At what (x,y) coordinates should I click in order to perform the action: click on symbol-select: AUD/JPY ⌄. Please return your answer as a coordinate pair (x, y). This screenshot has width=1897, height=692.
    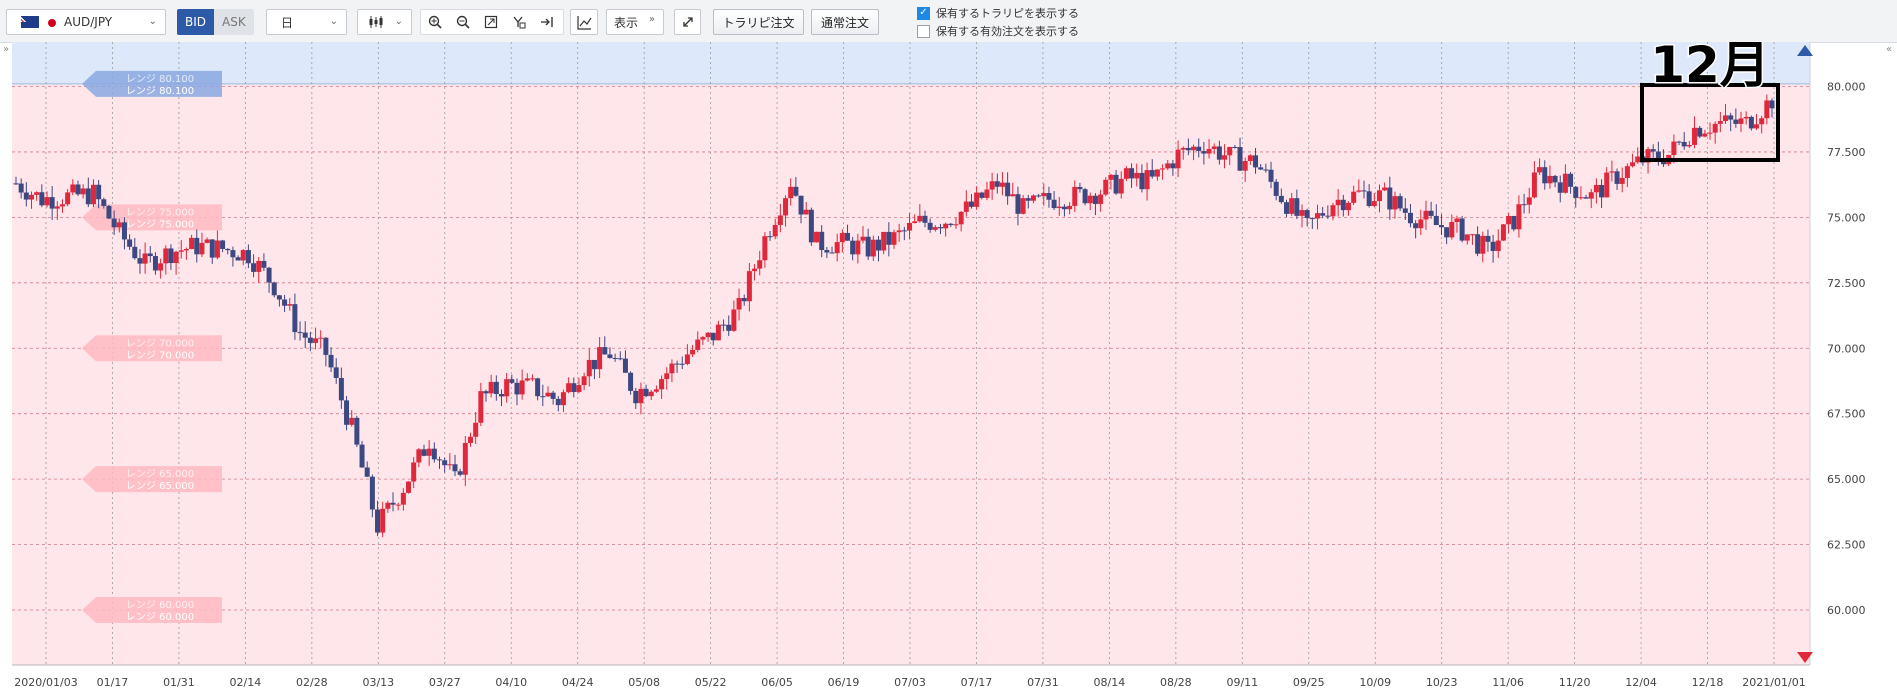
    Looking at the image, I should click on (86, 22).